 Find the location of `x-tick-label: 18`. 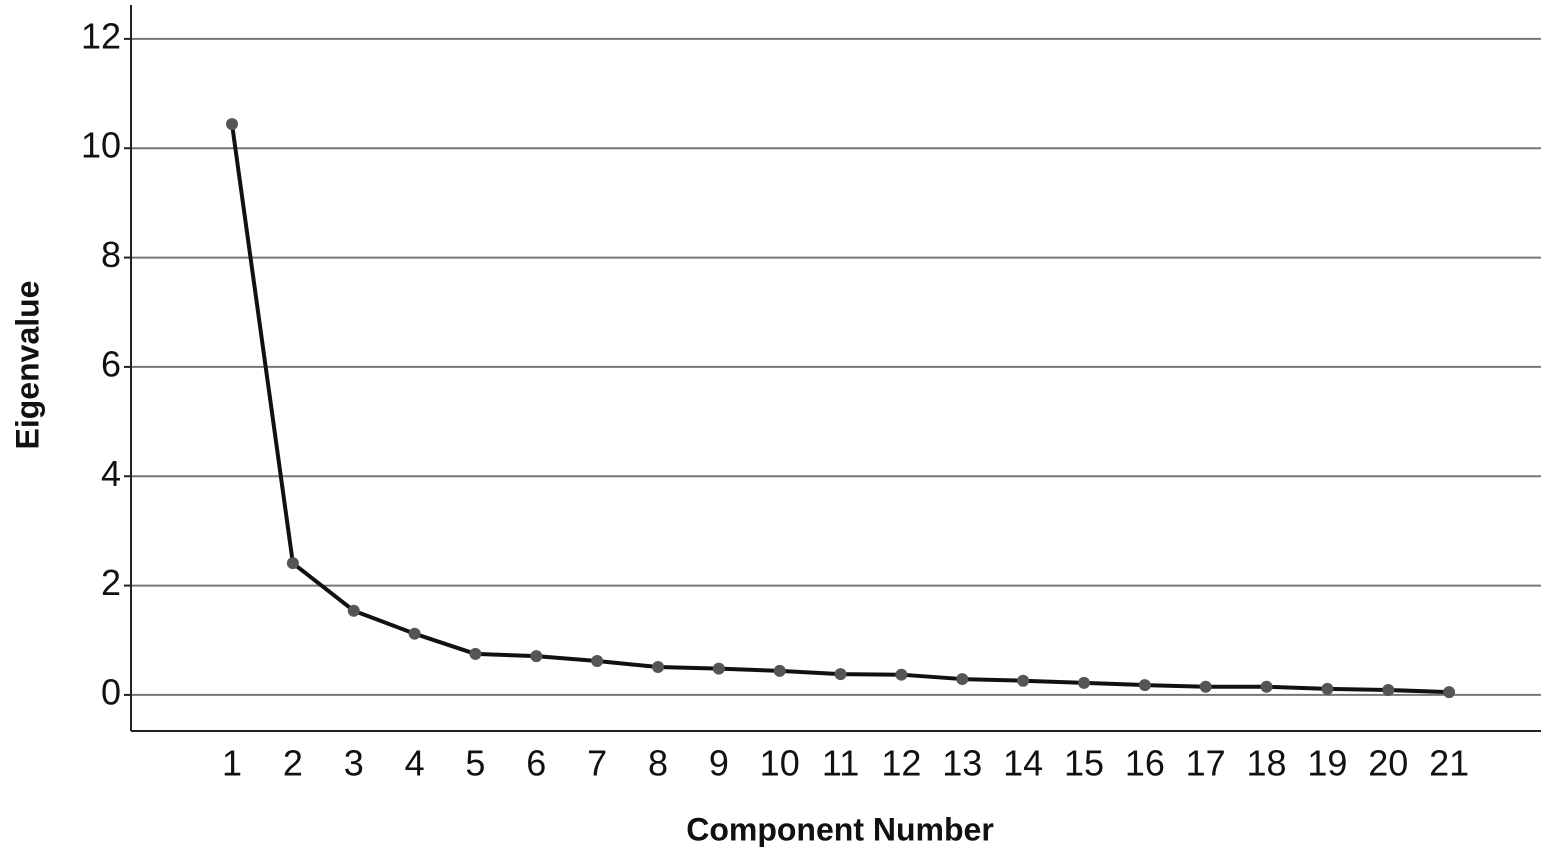

x-tick-label: 18 is located at coordinates (1267, 763).